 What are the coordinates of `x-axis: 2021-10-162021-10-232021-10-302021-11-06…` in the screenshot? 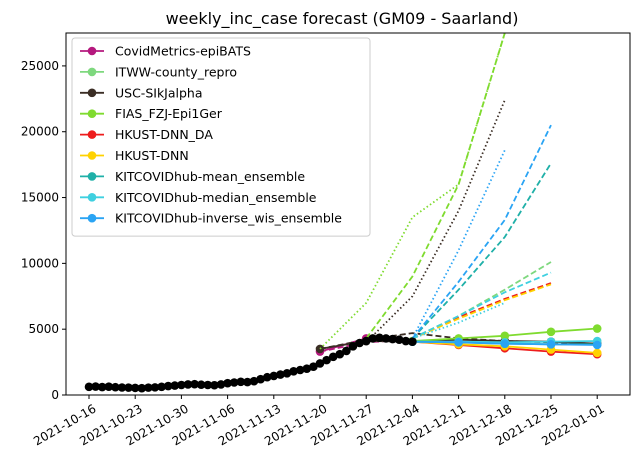 It's located at (319, 421).